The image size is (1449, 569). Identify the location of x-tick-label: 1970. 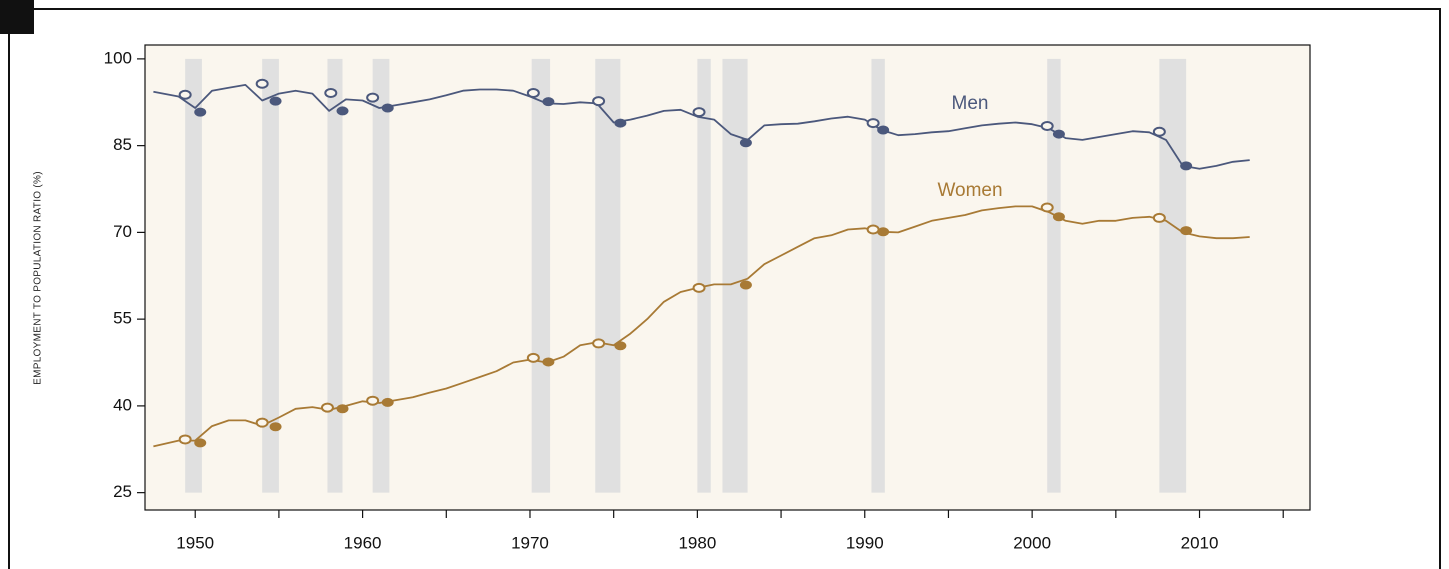
(530, 542).